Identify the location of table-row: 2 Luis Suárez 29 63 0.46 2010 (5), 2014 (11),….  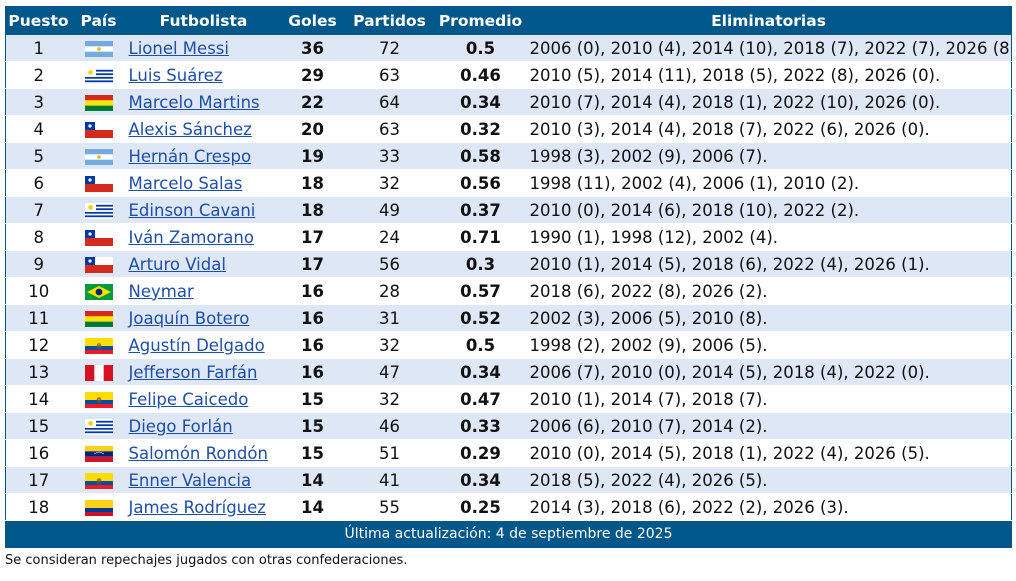
(508, 75).